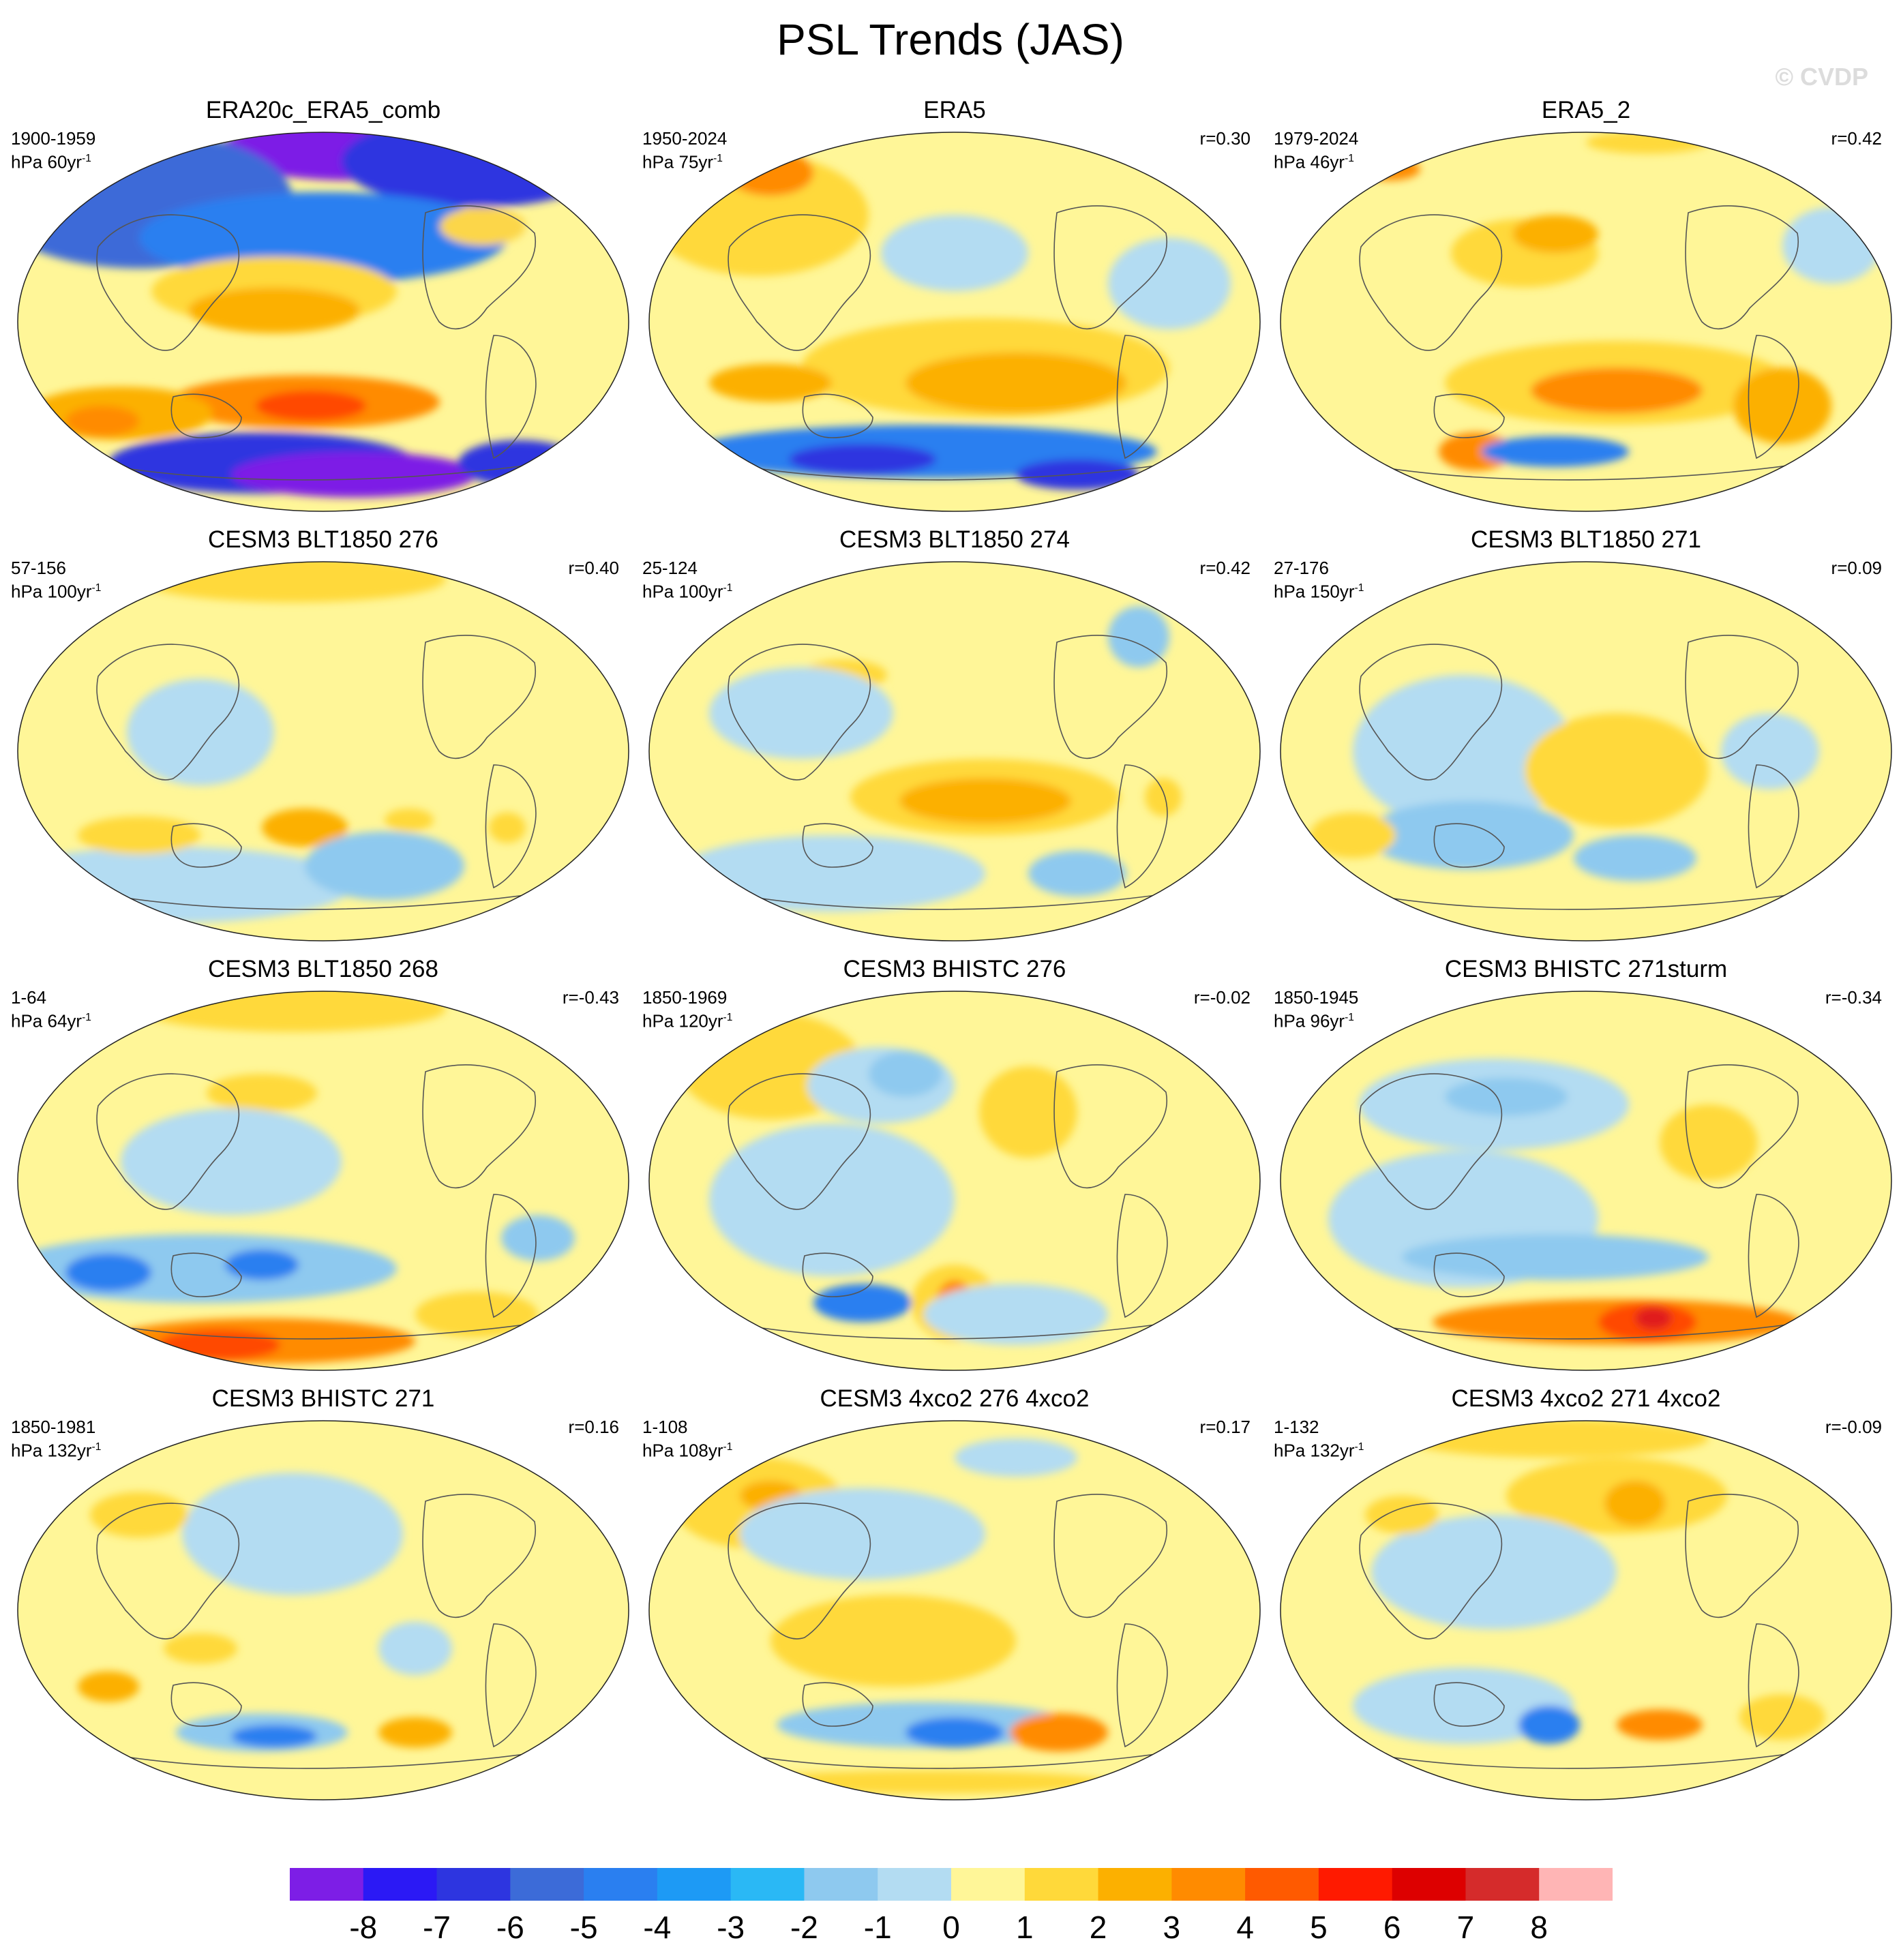 This screenshot has width=1901, height=1960. What do you see at coordinates (594, 568) in the screenshot?
I see `correlation-label: r=0.40` at bounding box center [594, 568].